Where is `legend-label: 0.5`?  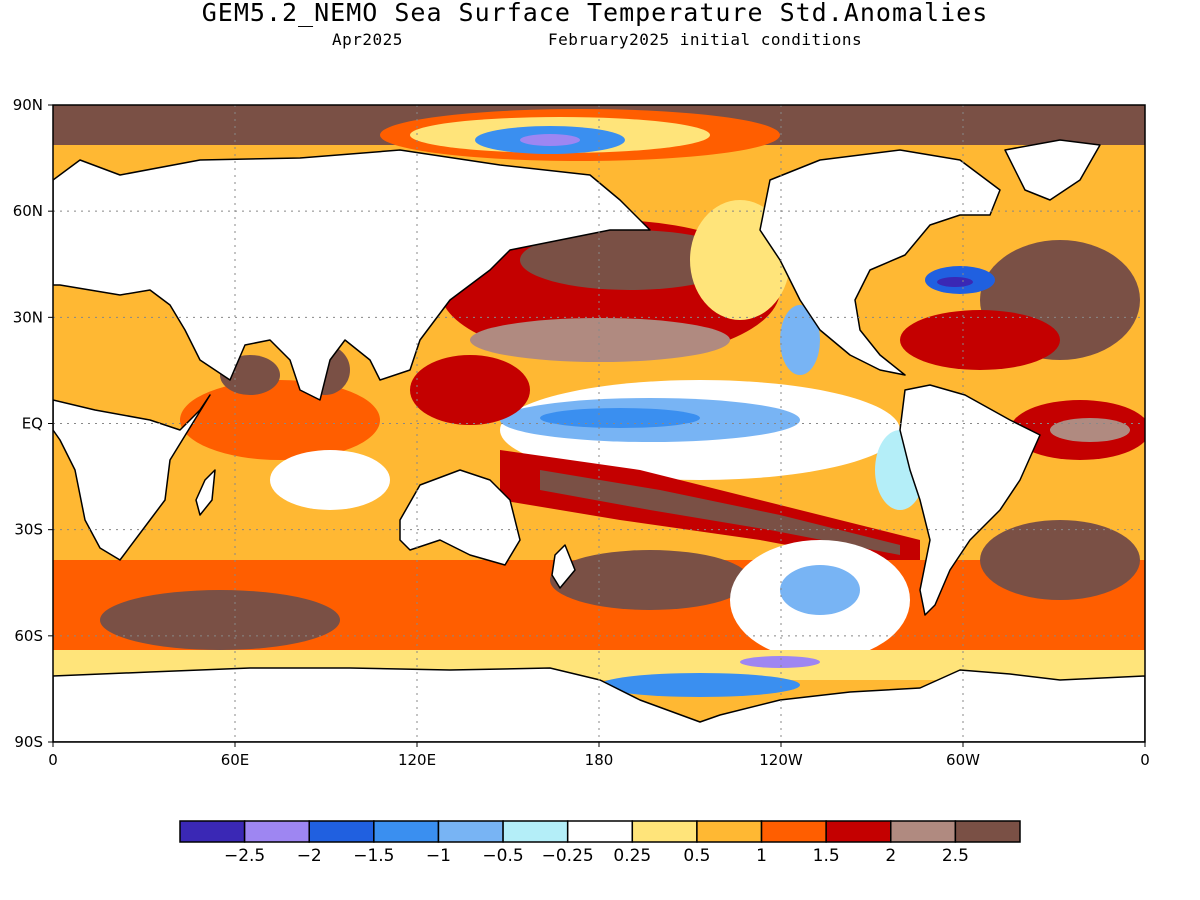
legend-label: 0.5 is located at coordinates (696, 856).